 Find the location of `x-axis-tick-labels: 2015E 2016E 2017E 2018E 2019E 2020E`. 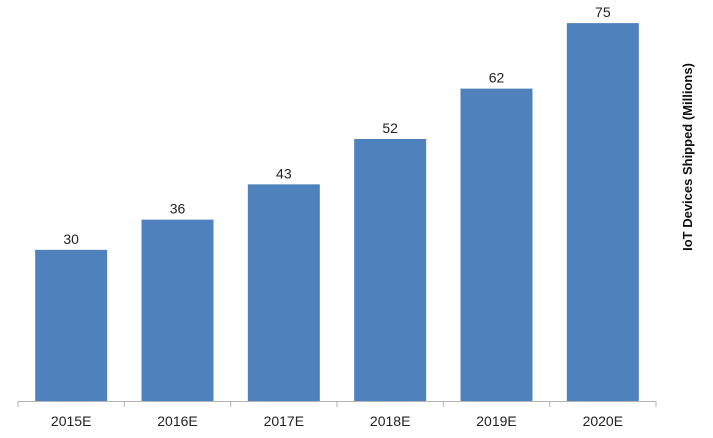

x-axis-tick-labels: 2015E 2016E 2017E 2018E 2019E 2020E is located at coordinates (337, 421).